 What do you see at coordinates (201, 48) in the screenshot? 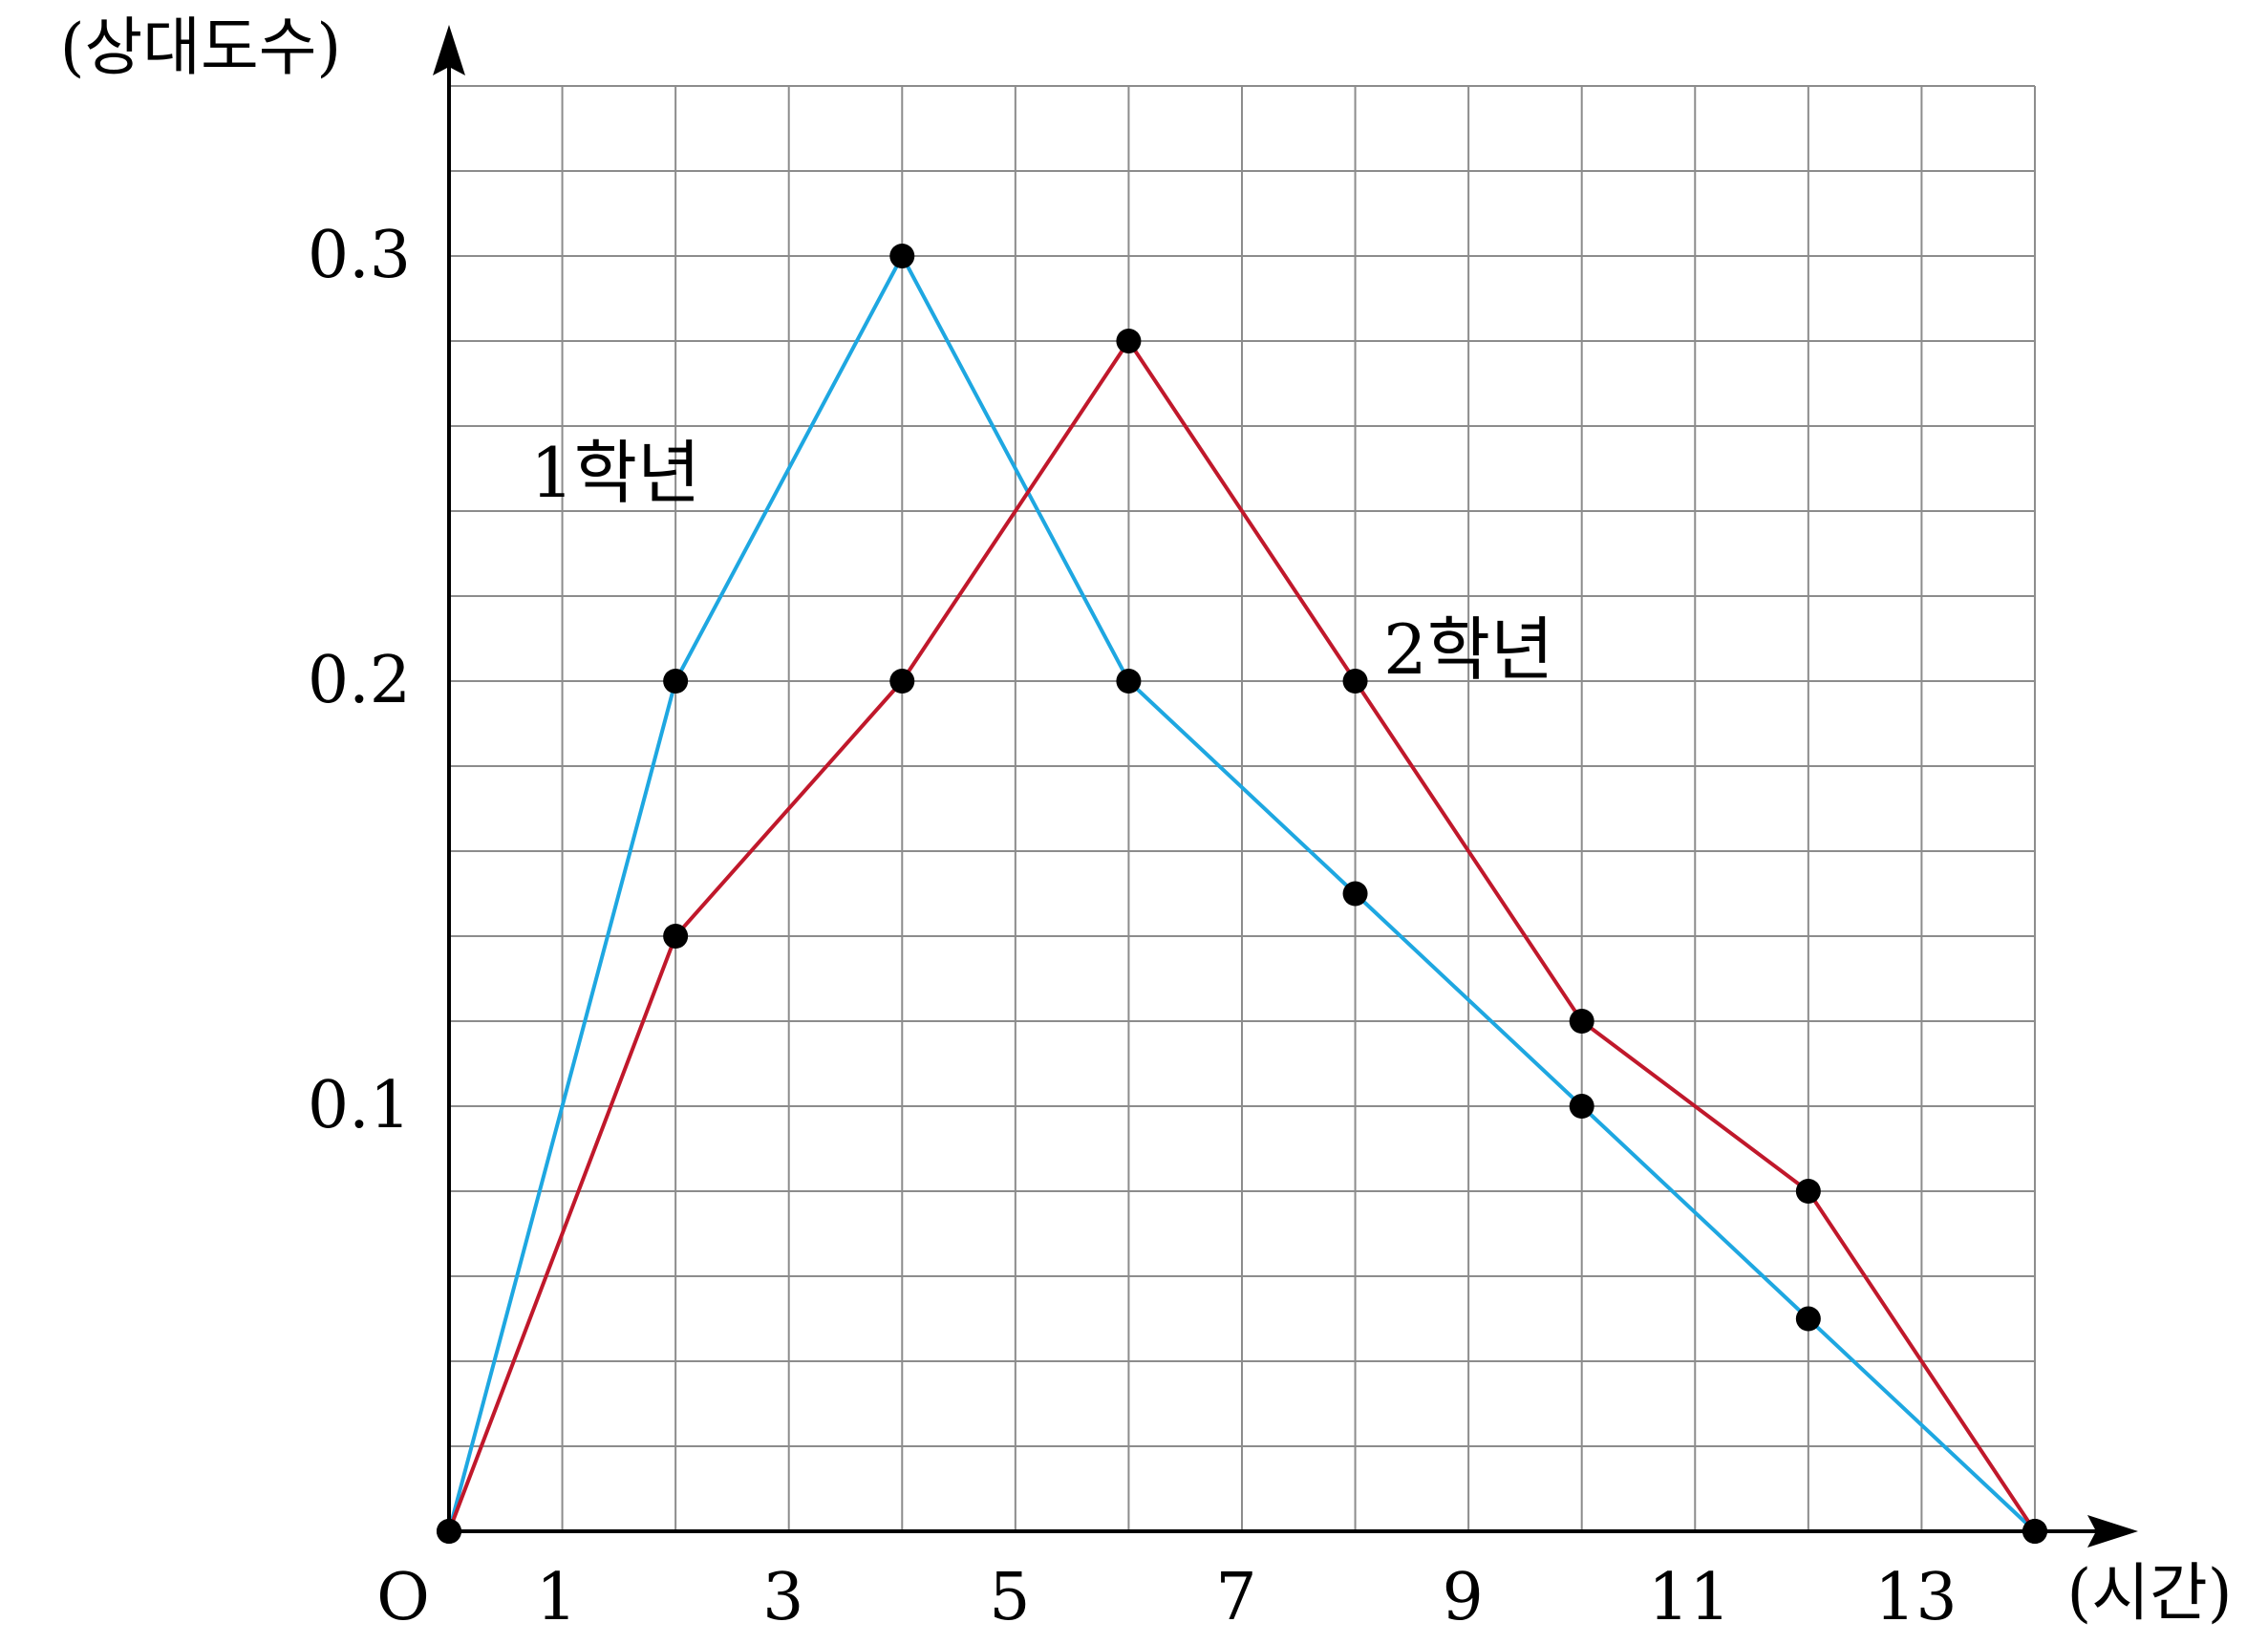
I see `y-axis-title: (상대도수)` at bounding box center [201, 48].